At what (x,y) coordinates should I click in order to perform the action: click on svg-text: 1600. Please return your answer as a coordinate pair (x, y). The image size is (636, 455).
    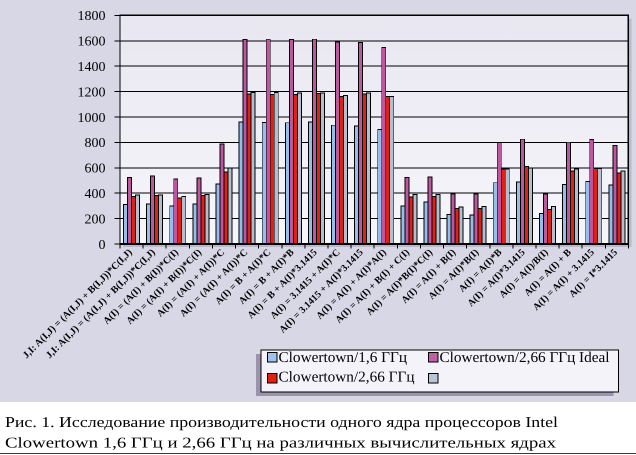
    Looking at the image, I should click on (92, 42).